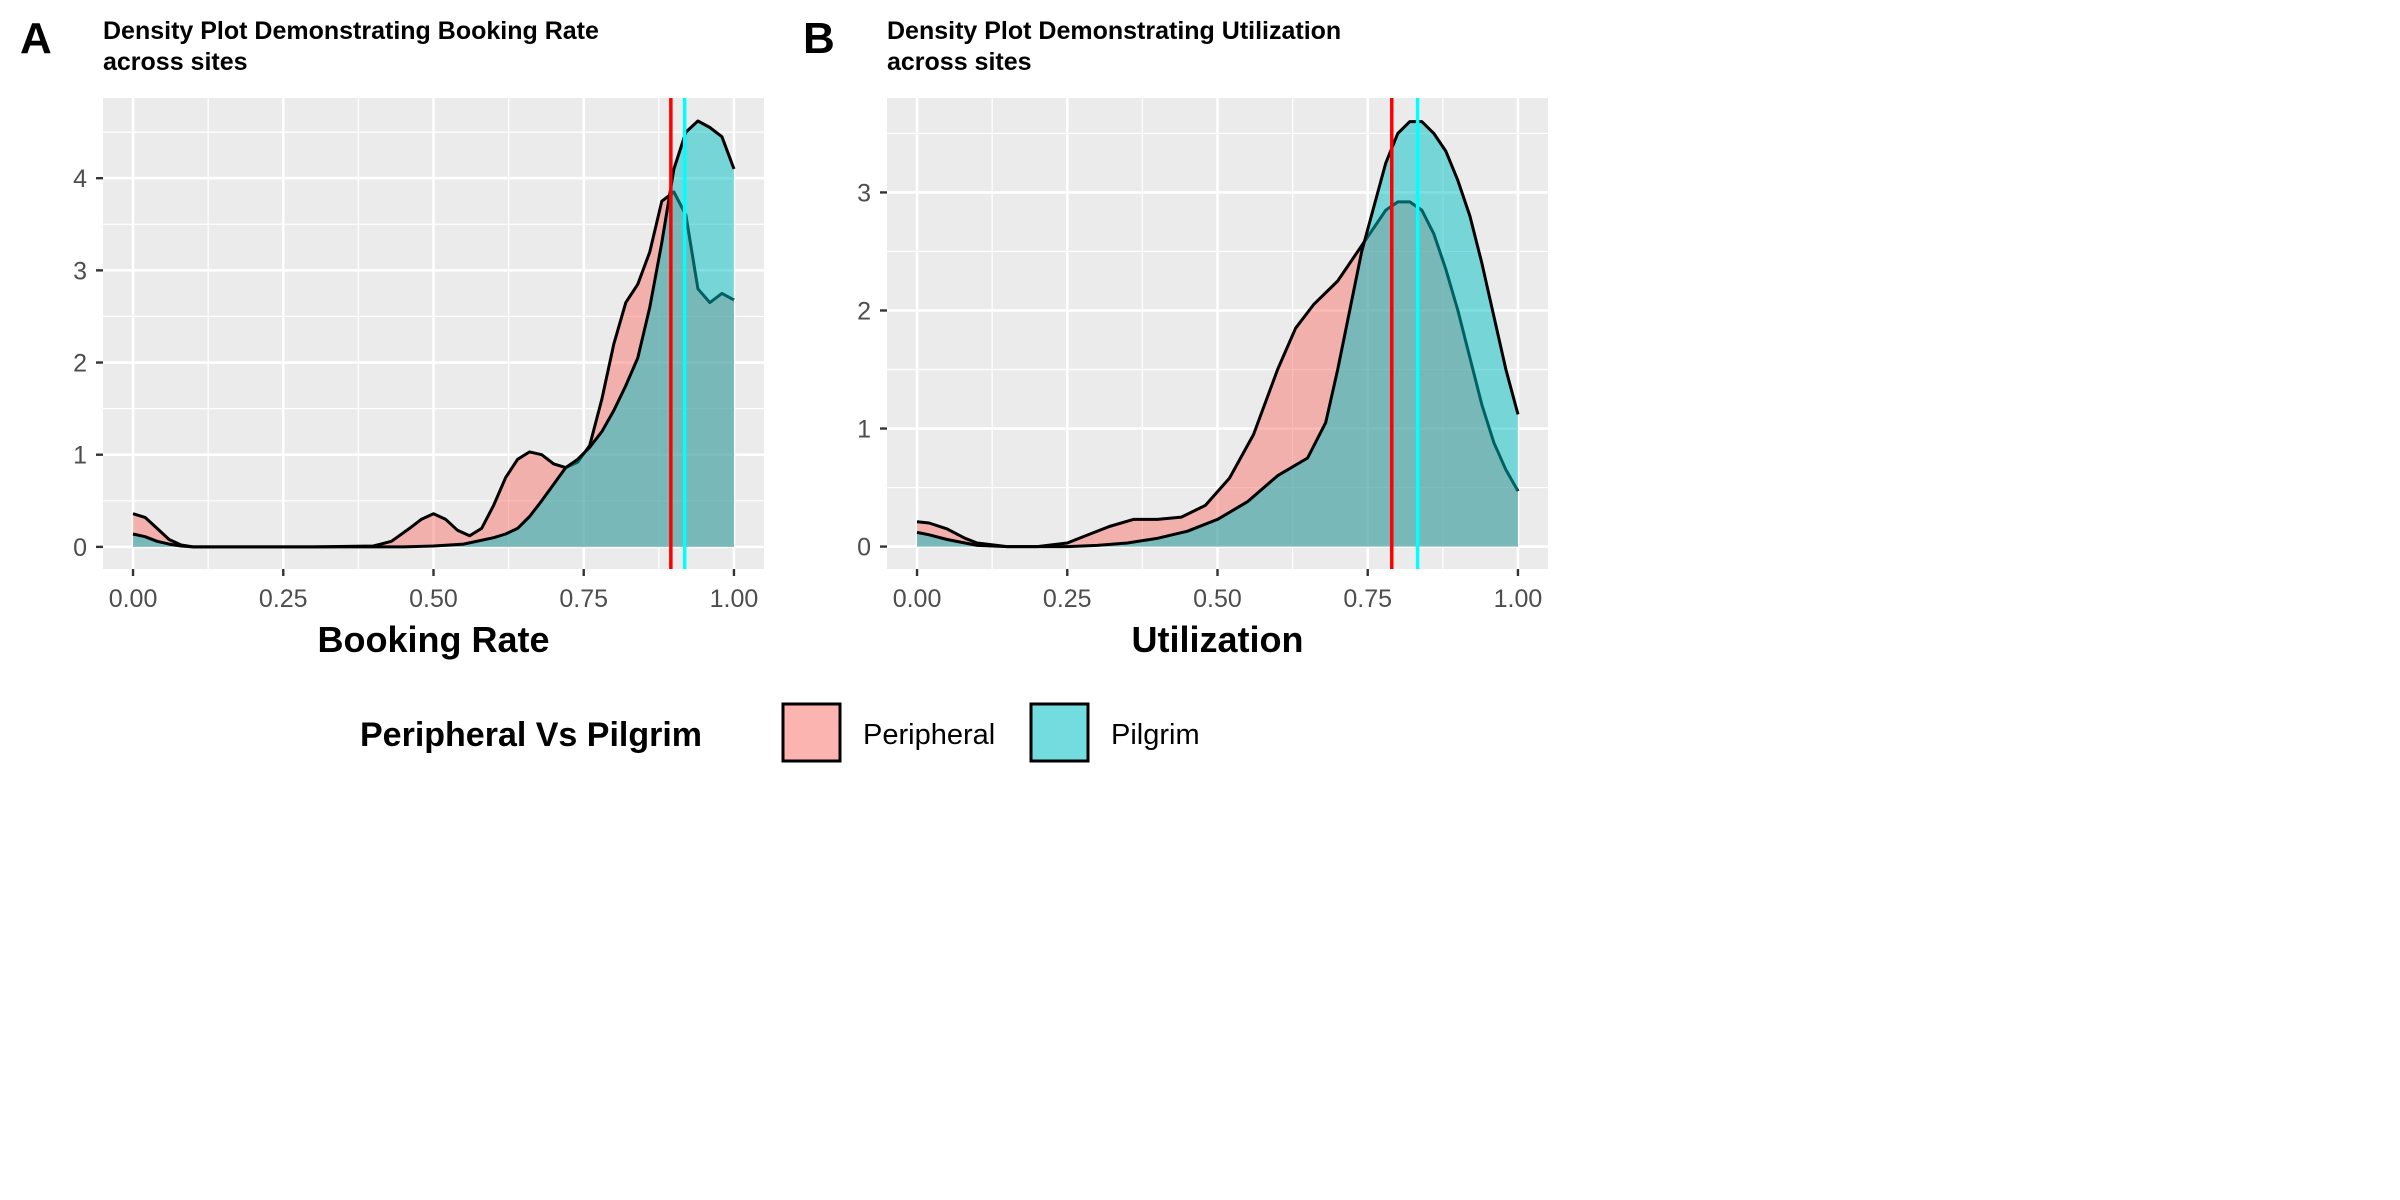 This screenshot has width=2400, height=1200. What do you see at coordinates (811, 732) in the screenshot?
I see `legend-key-peripheral` at bounding box center [811, 732].